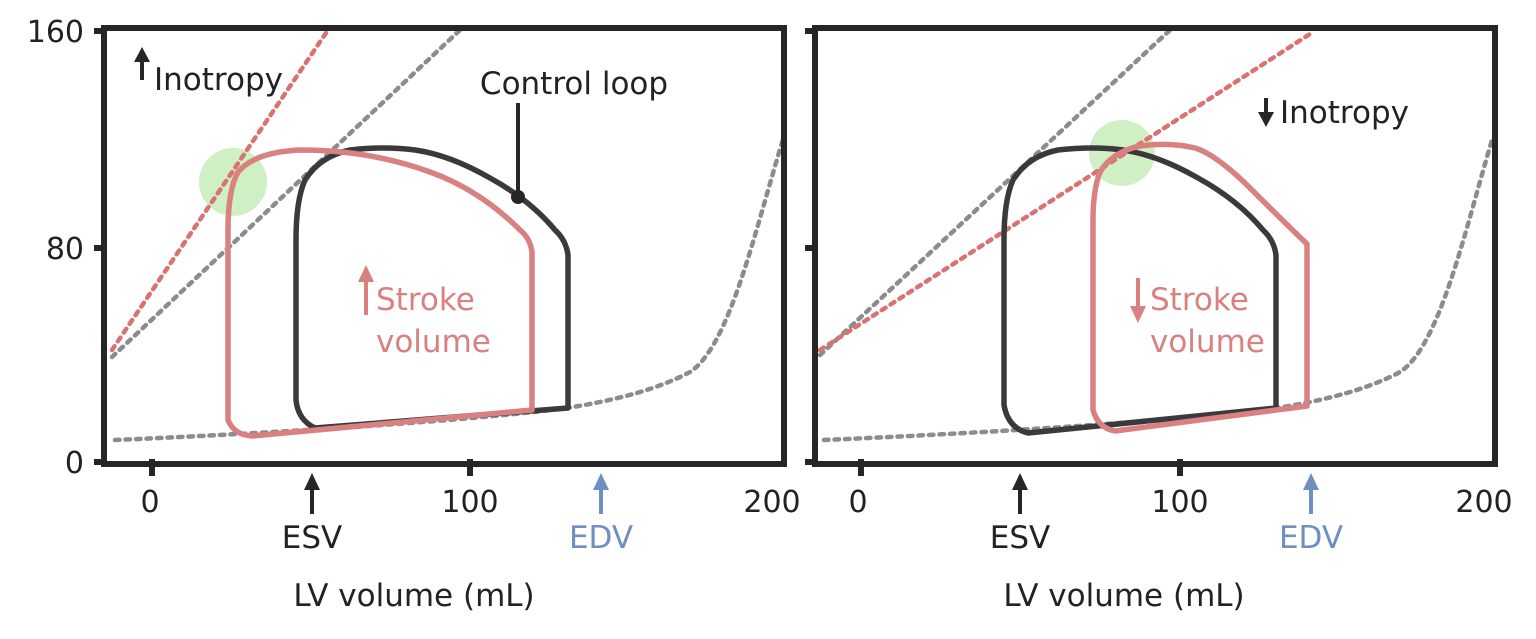 The width and height of the screenshot is (1536, 639). I want to click on stroke-volume-up-arrow-icon, so click(366, 290).